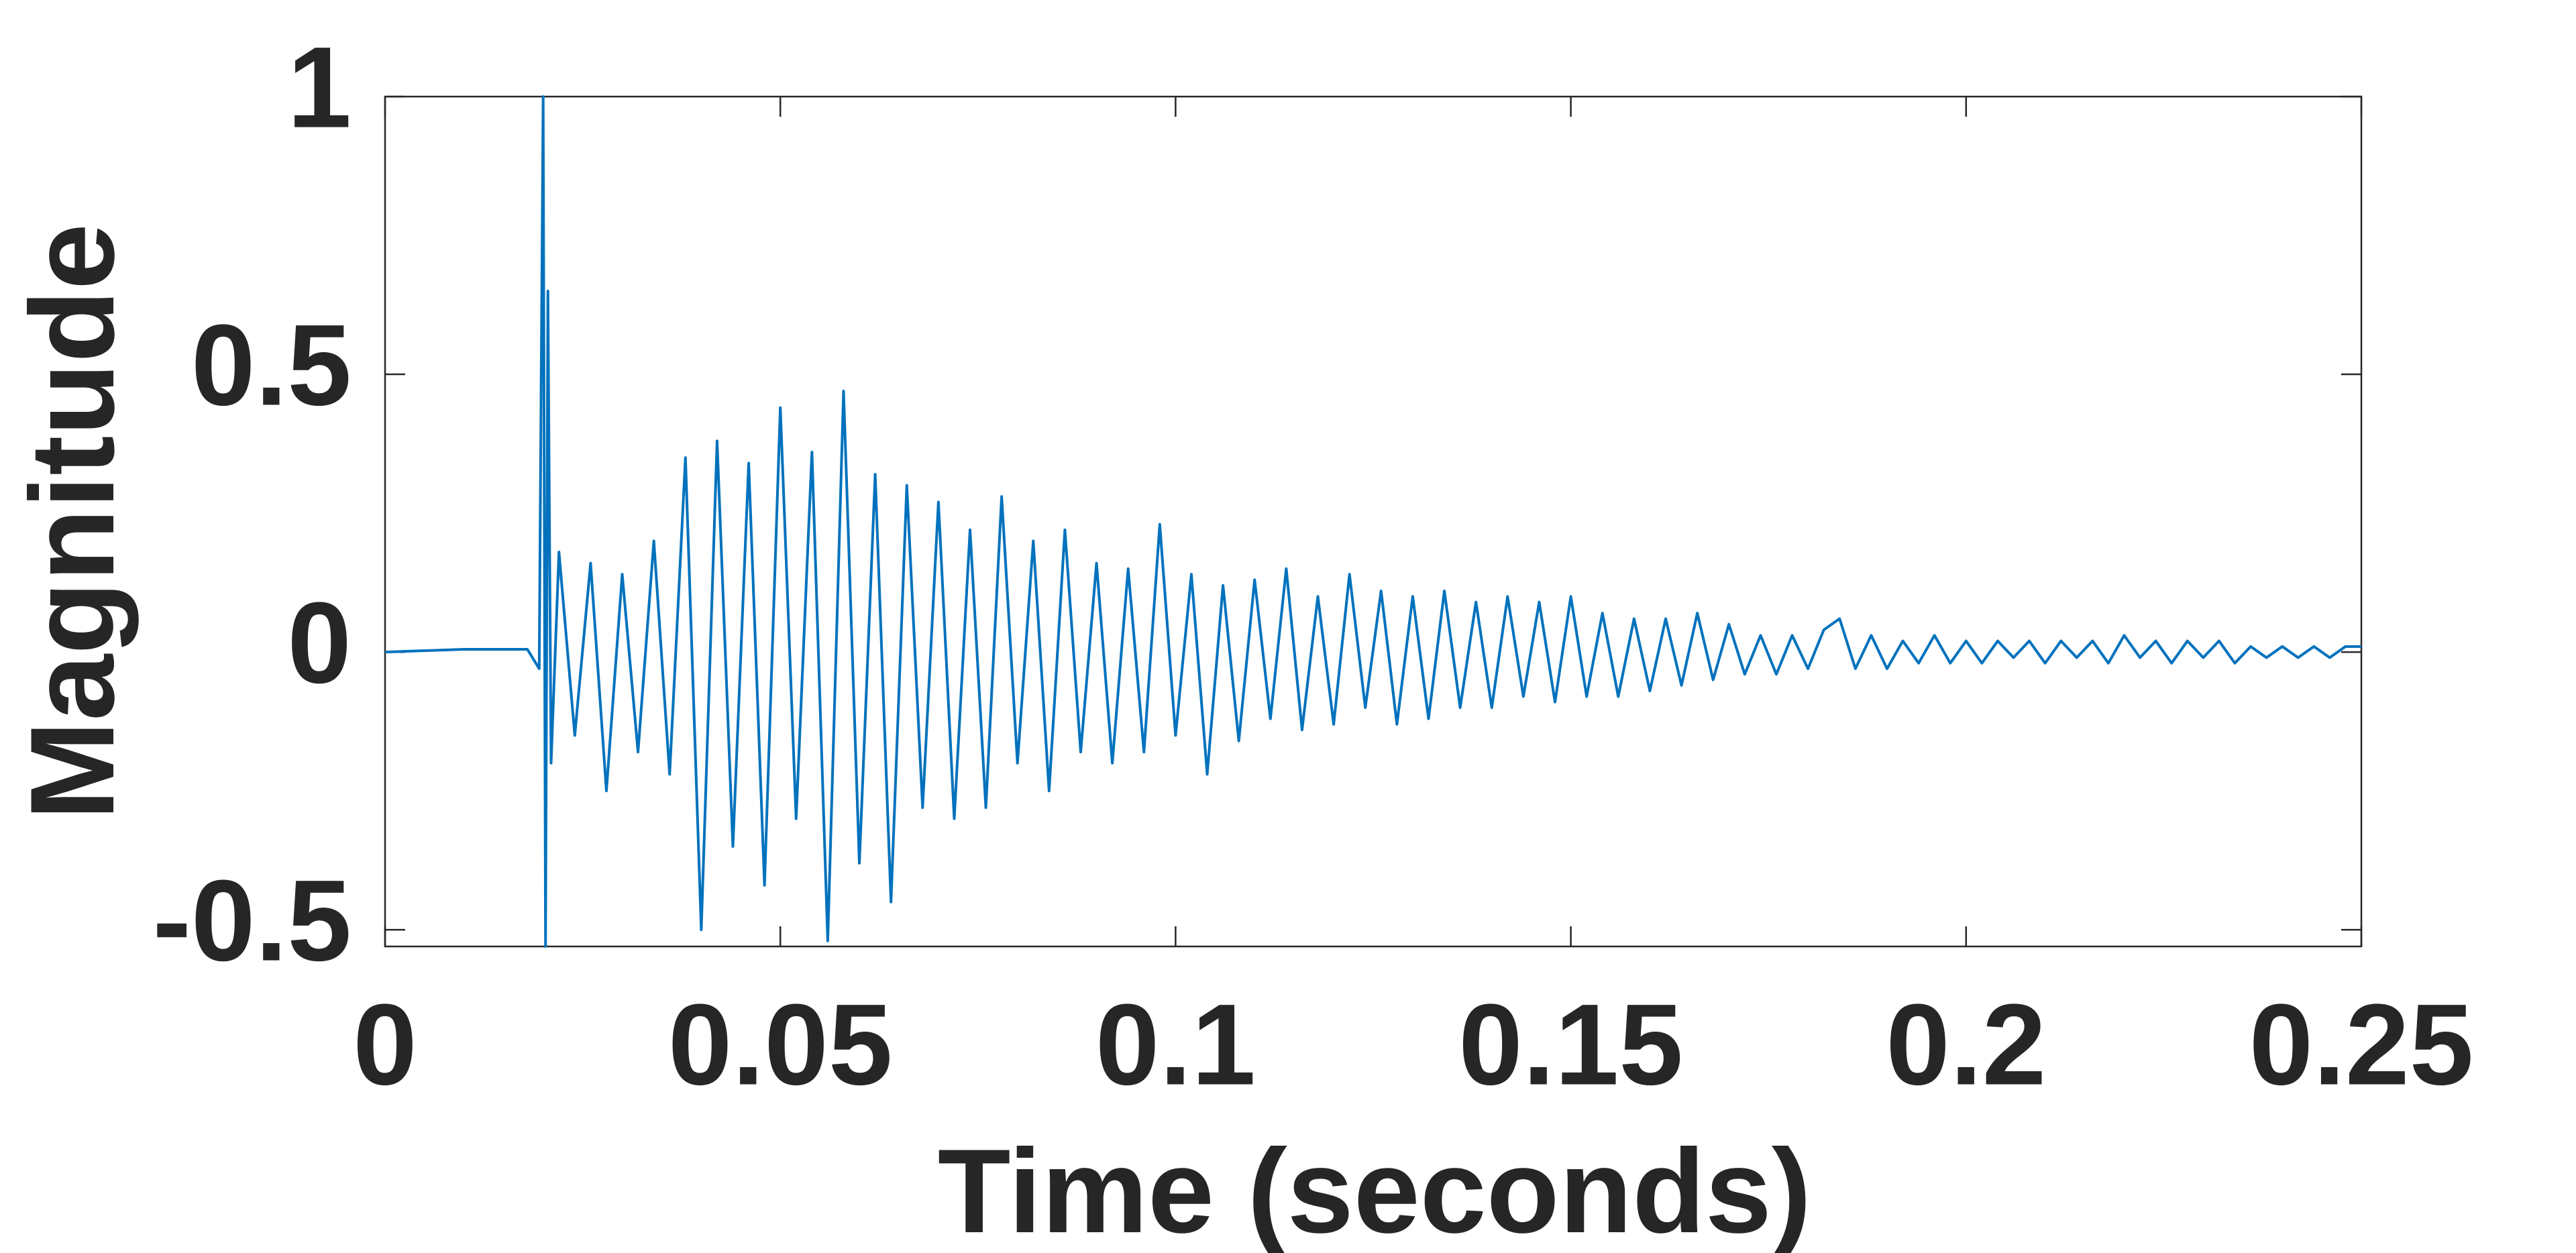 The image size is (2576, 1253). Describe the element at coordinates (319, 643) in the screenshot. I see `y-tick-label: 0` at that location.